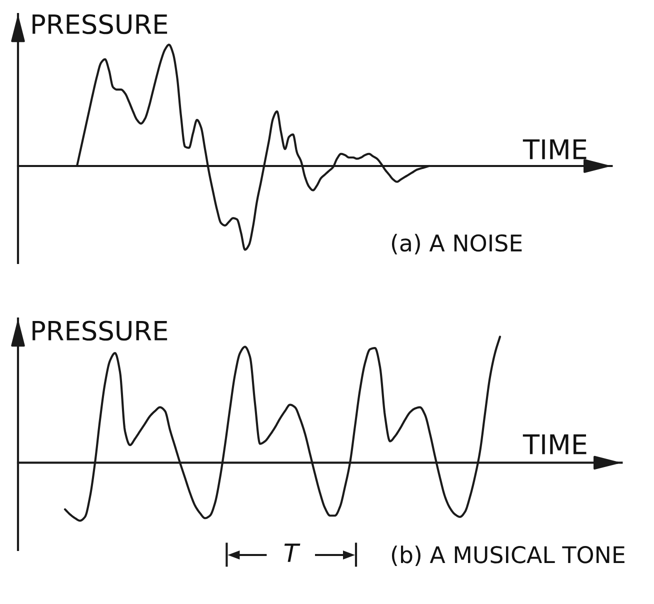  What do you see at coordinates (508, 556) in the screenshot?
I see `text: (b) A MUSICAL TONE` at bounding box center [508, 556].